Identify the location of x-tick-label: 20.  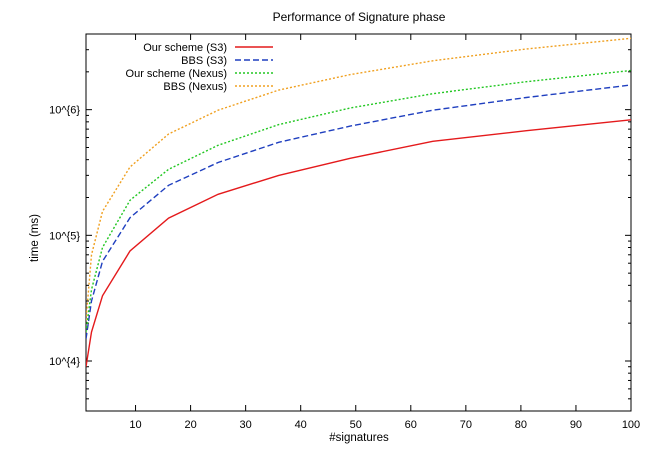
(190, 425).